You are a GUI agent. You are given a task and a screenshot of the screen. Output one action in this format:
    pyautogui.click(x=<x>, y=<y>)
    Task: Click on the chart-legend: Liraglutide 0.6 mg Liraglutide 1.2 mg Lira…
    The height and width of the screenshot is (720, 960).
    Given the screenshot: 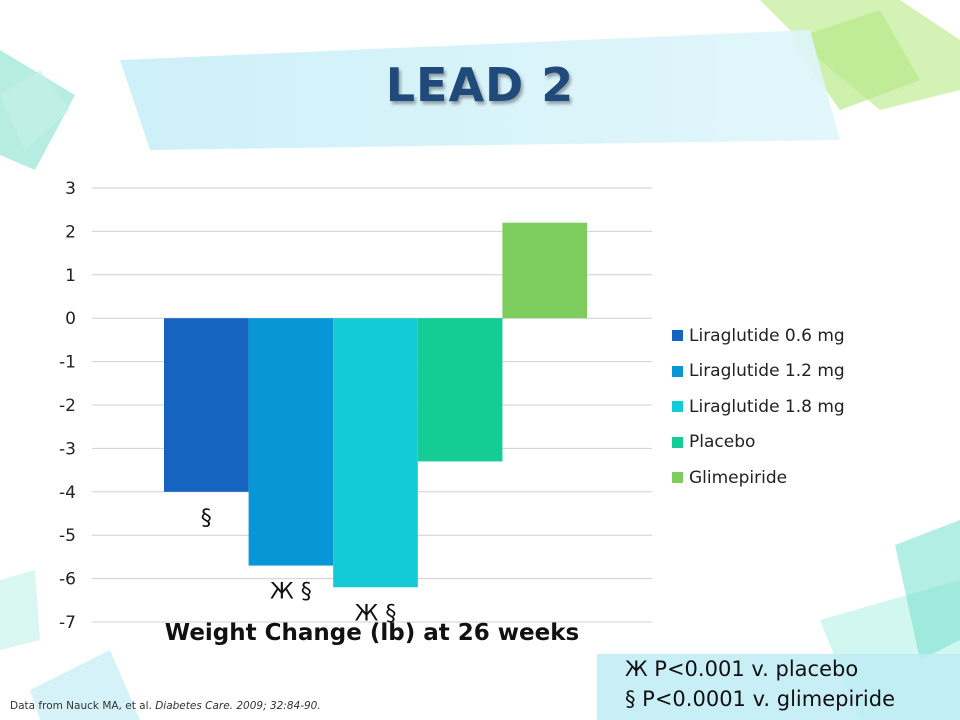 What is the action you would take?
    pyautogui.click(x=758, y=407)
    